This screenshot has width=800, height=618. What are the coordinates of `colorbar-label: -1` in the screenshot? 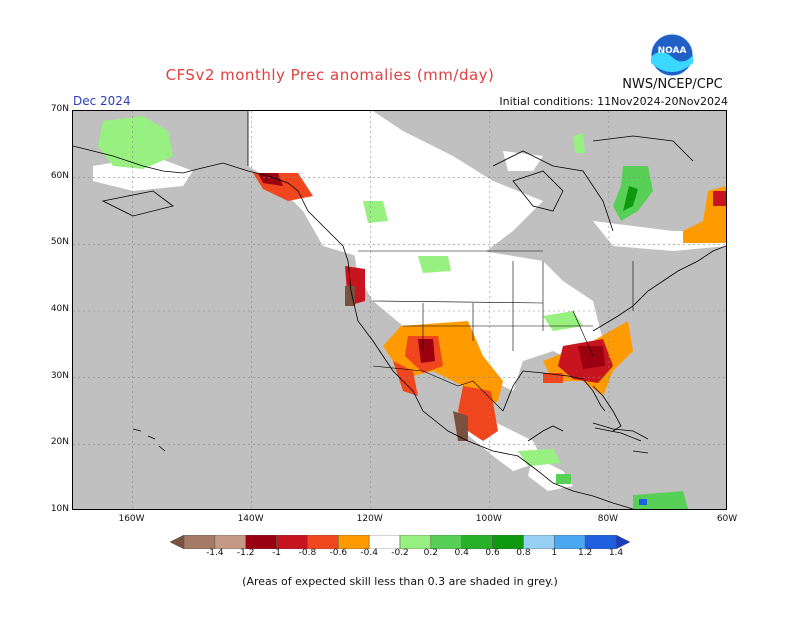 It's located at (277, 553).